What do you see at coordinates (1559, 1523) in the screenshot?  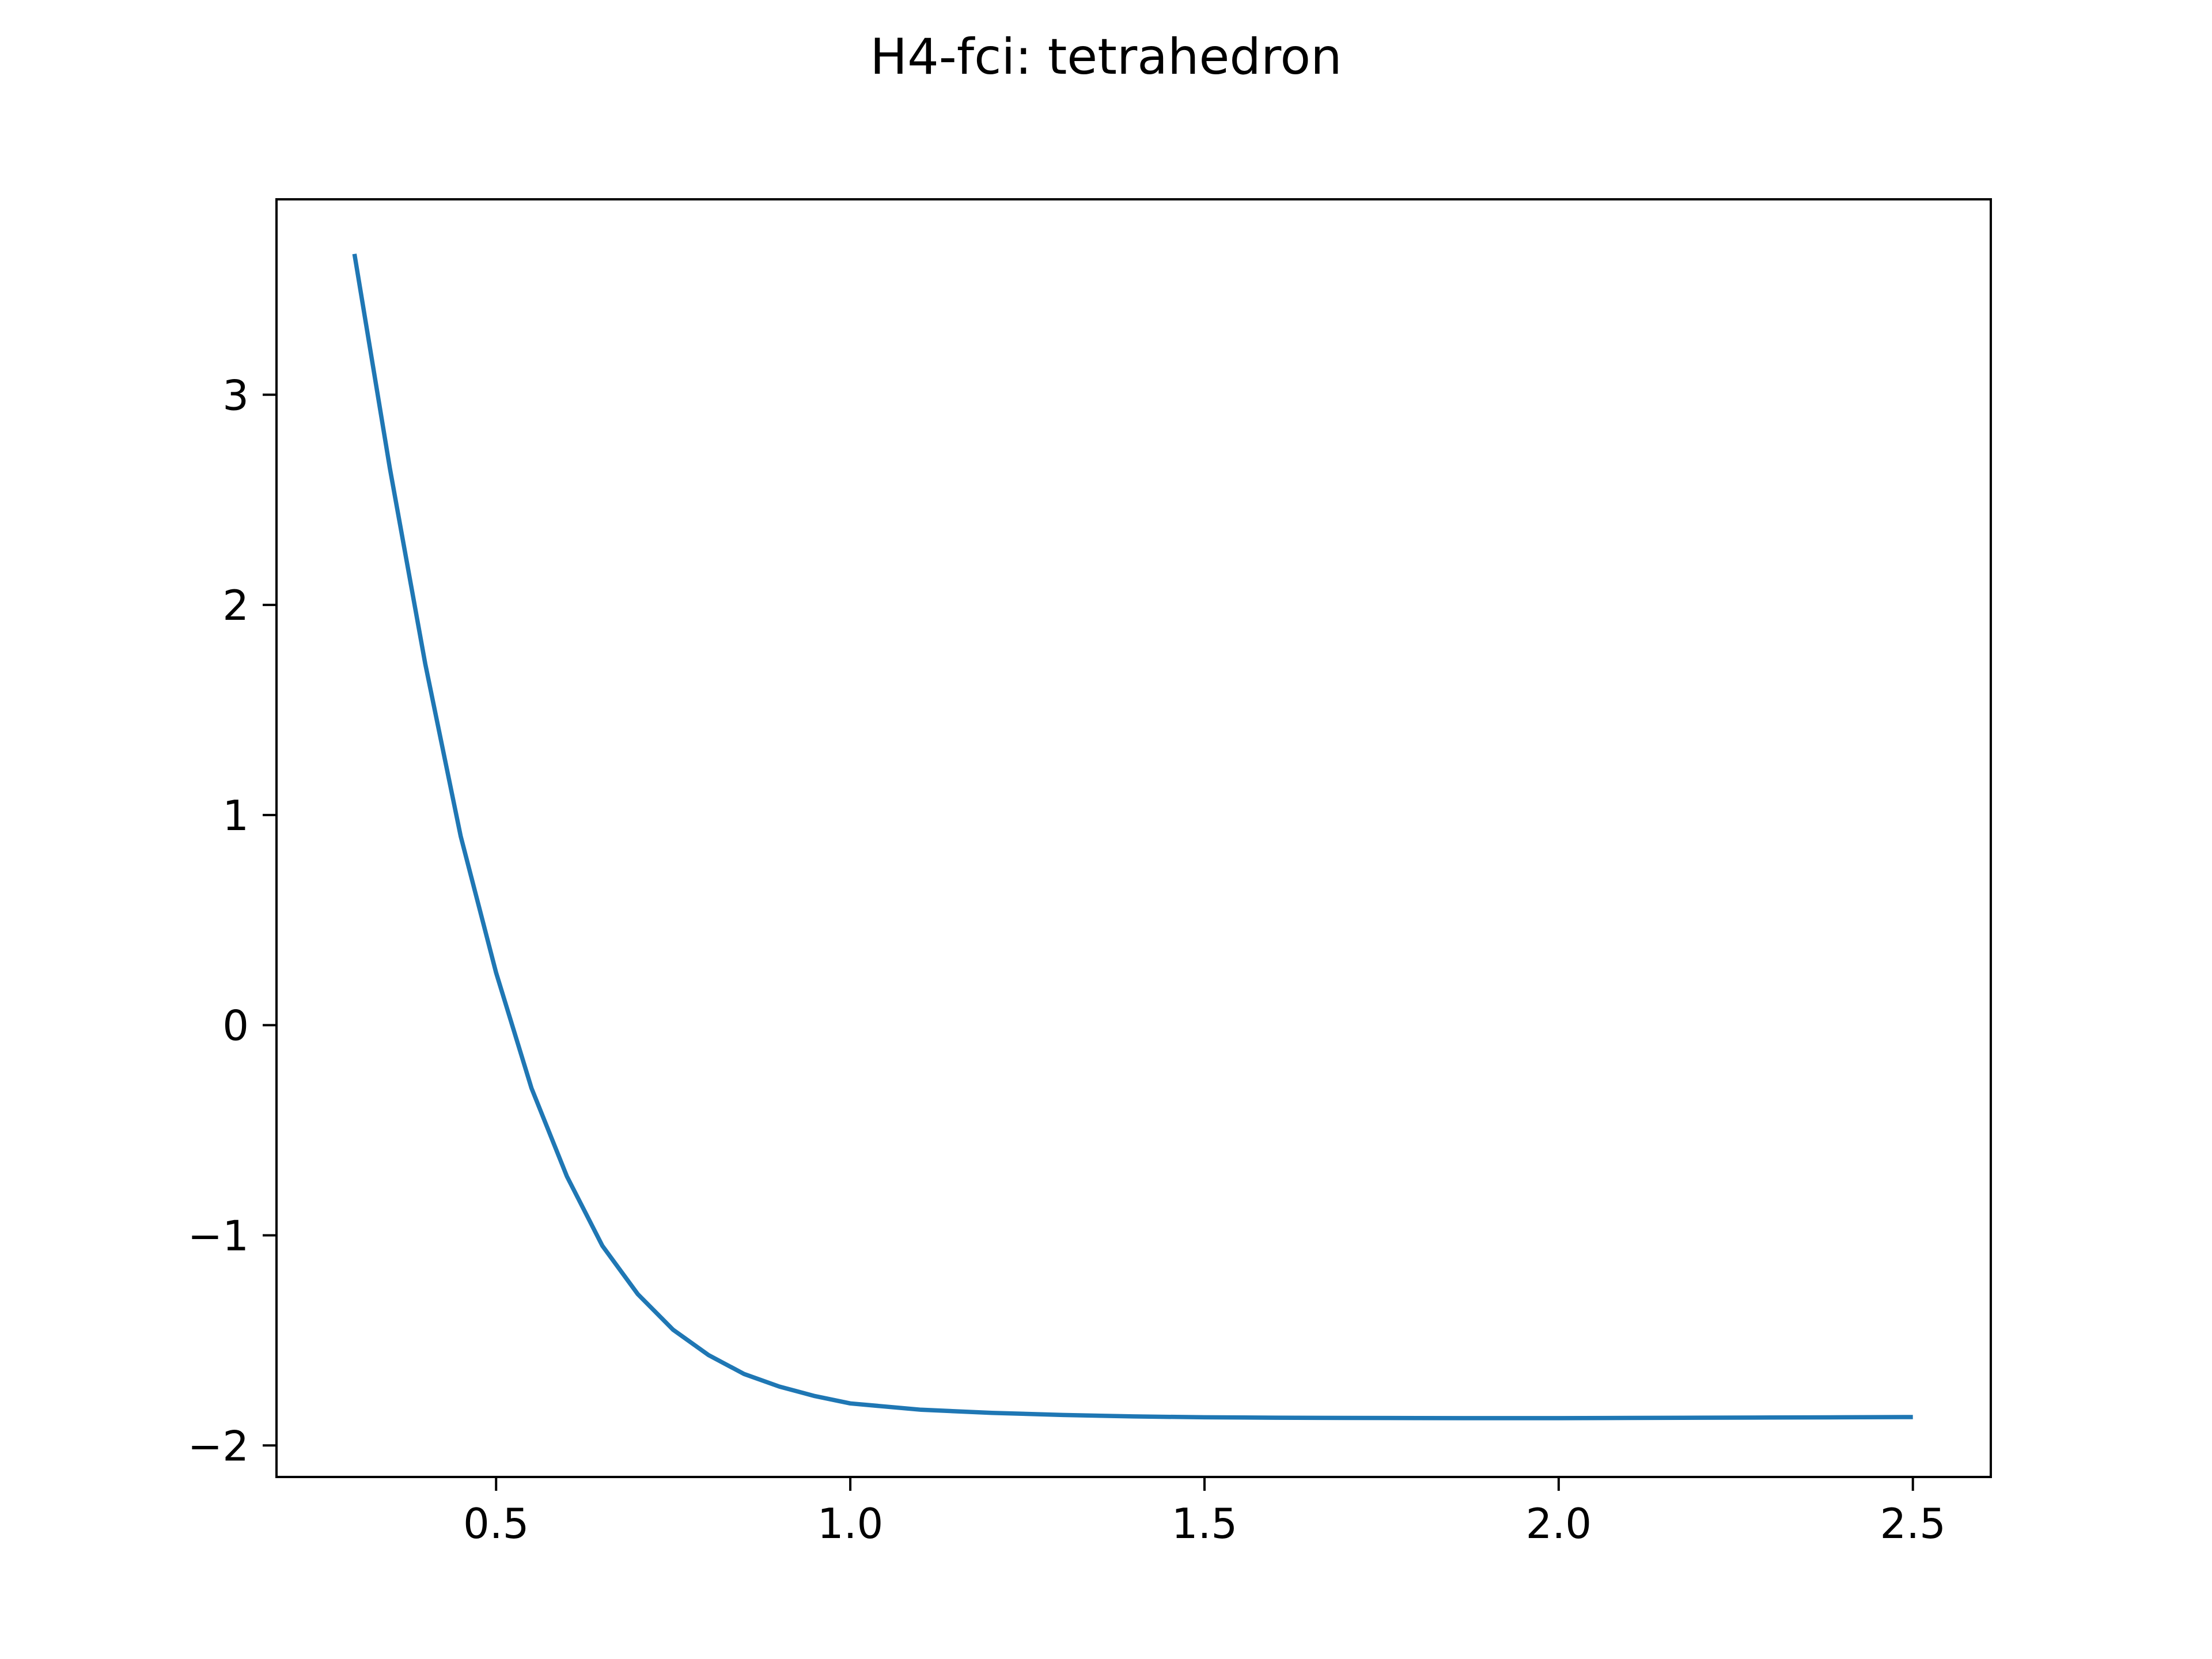 I see `x-tick-label: 2.0` at bounding box center [1559, 1523].